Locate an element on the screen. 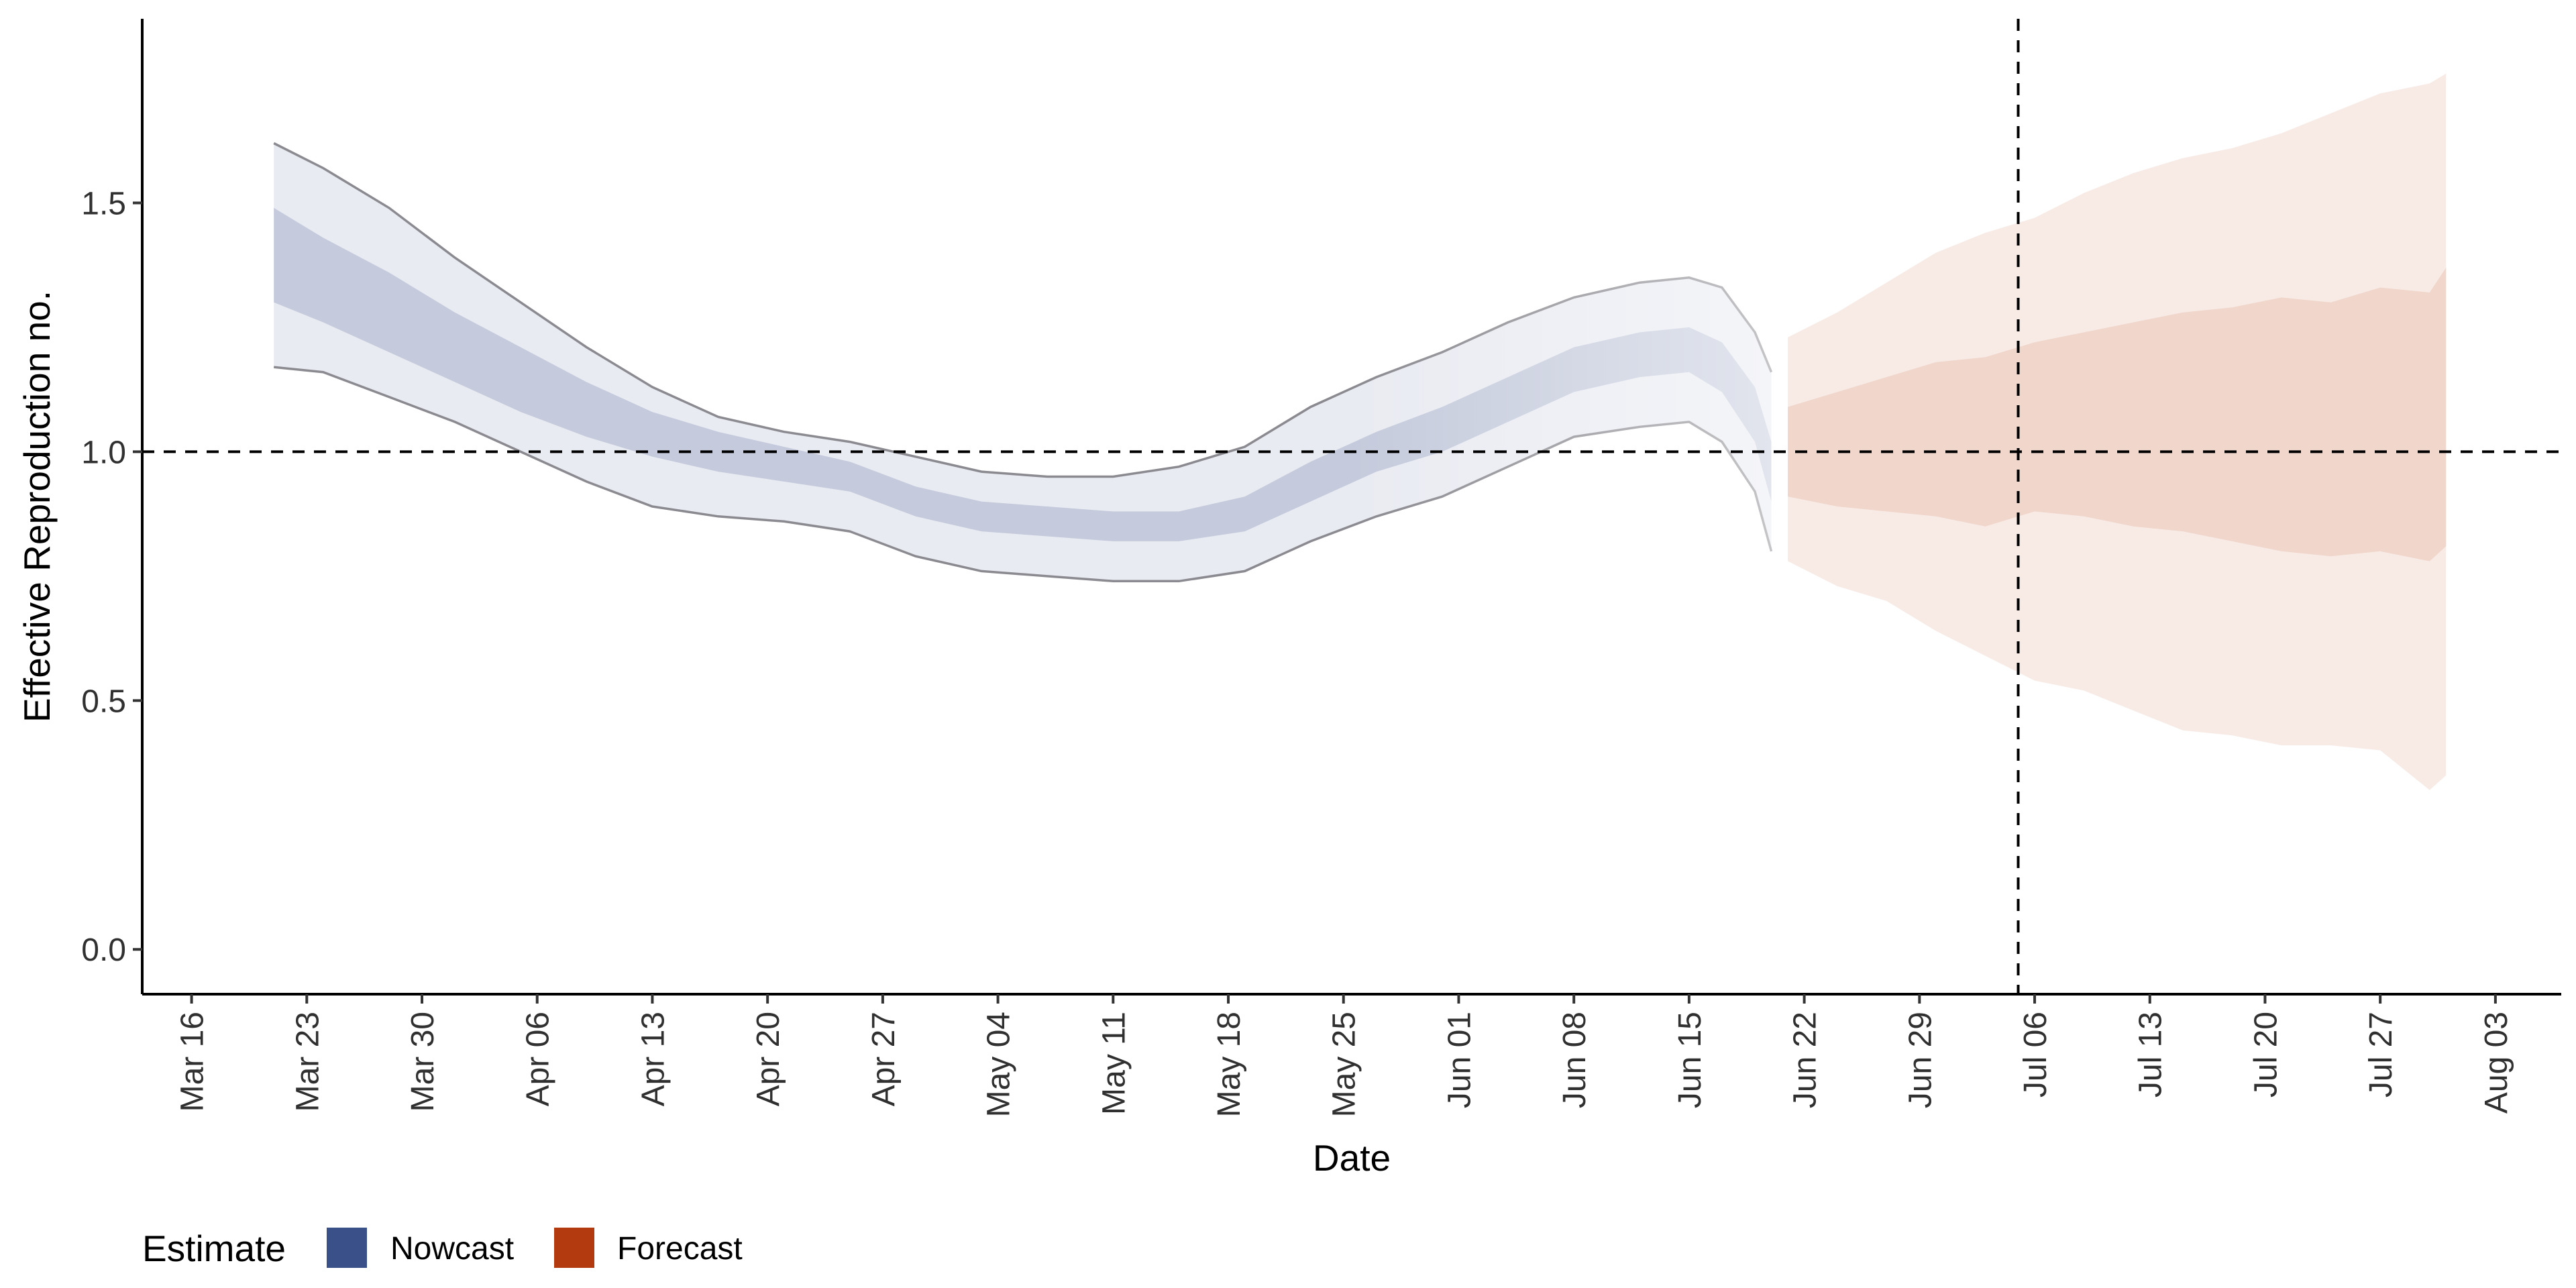 The width and height of the screenshot is (2576, 1288). x-tick-label: May 11 is located at coordinates (1114, 1063).